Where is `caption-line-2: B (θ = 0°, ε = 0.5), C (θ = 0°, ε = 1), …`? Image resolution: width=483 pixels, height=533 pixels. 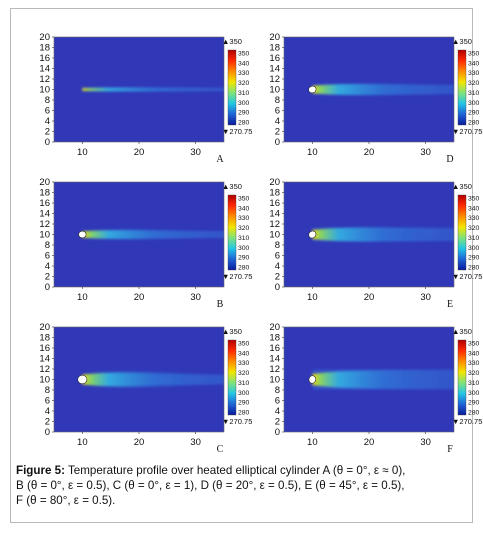
caption-line-2: B (θ = 0°, ε = 0.5), C (θ = 0°, ε = 1), … is located at coordinates (210, 485).